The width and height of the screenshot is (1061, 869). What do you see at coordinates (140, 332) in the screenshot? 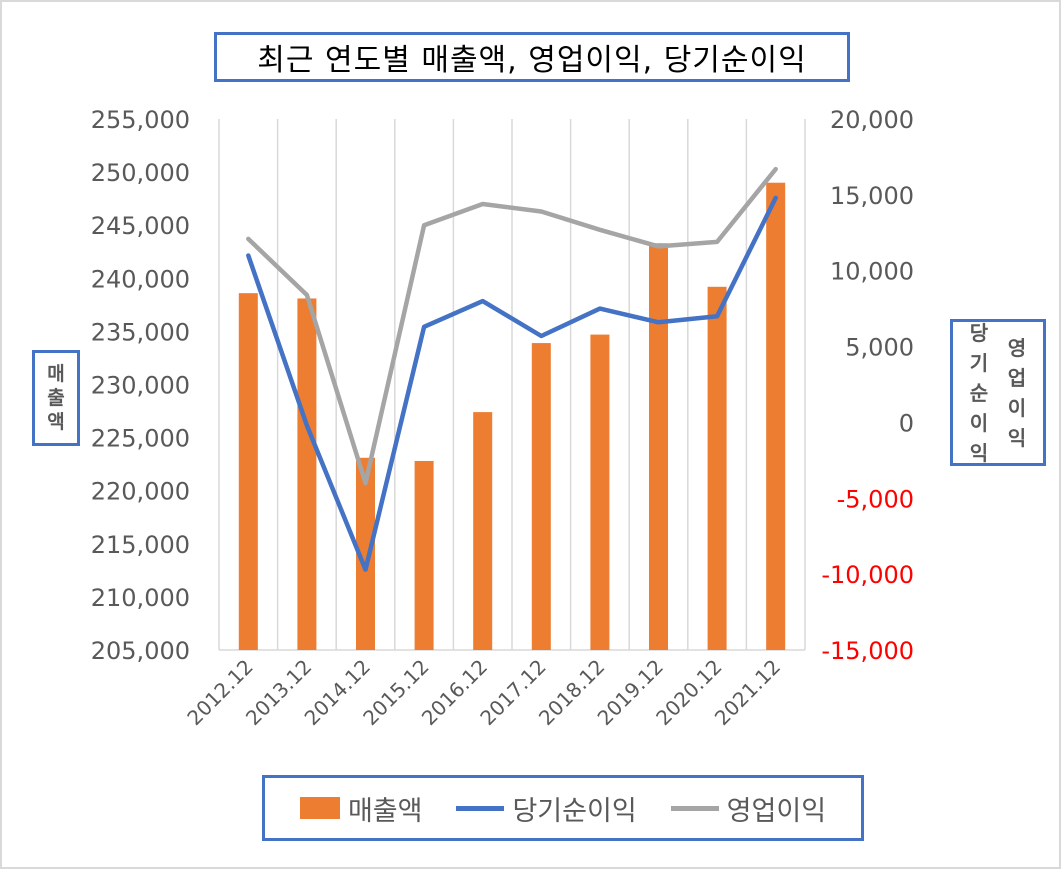
I see `left-axis-tick-label: 235,000` at bounding box center [140, 332].